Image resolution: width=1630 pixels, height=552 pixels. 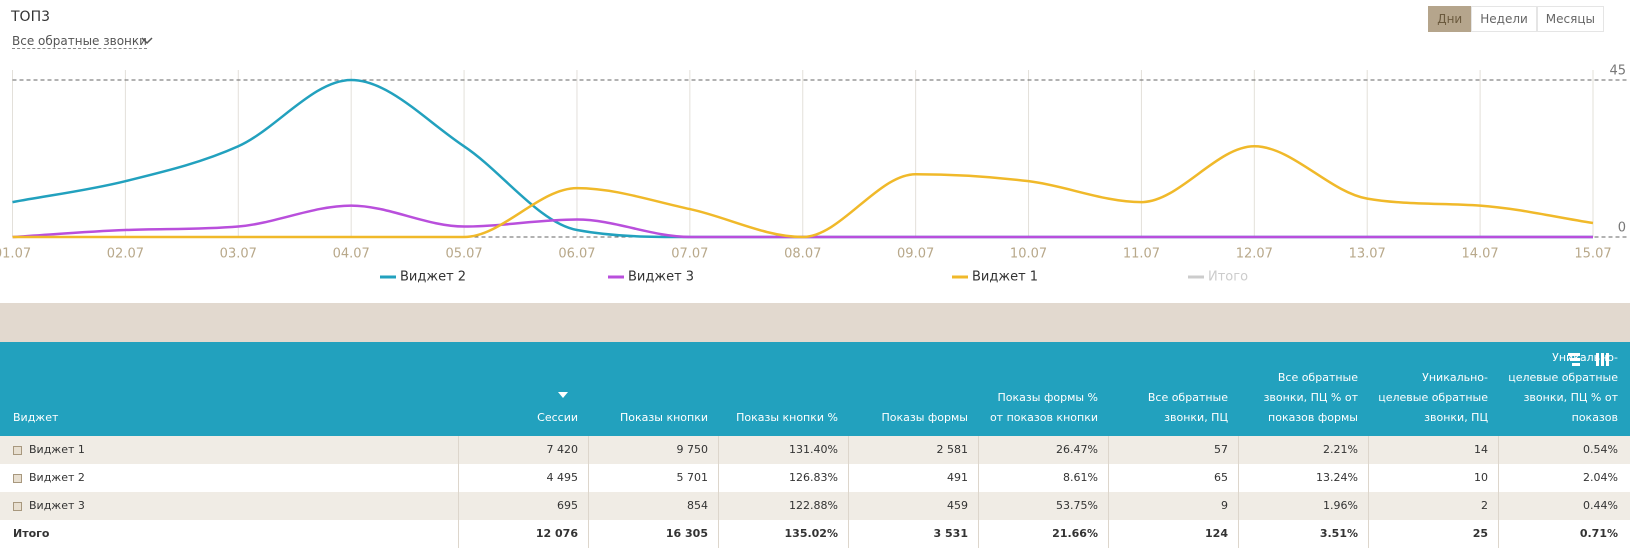 I want to click on x-tick-label: 08.07, so click(x=802, y=254).